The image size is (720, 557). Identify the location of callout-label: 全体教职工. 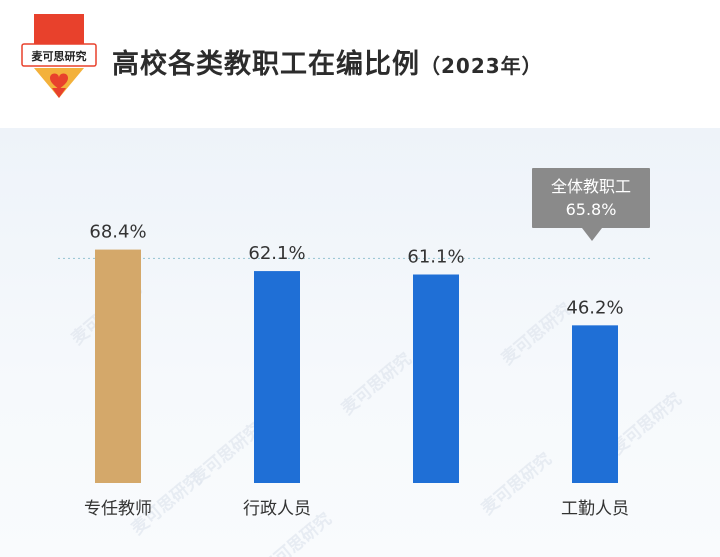
(591, 186).